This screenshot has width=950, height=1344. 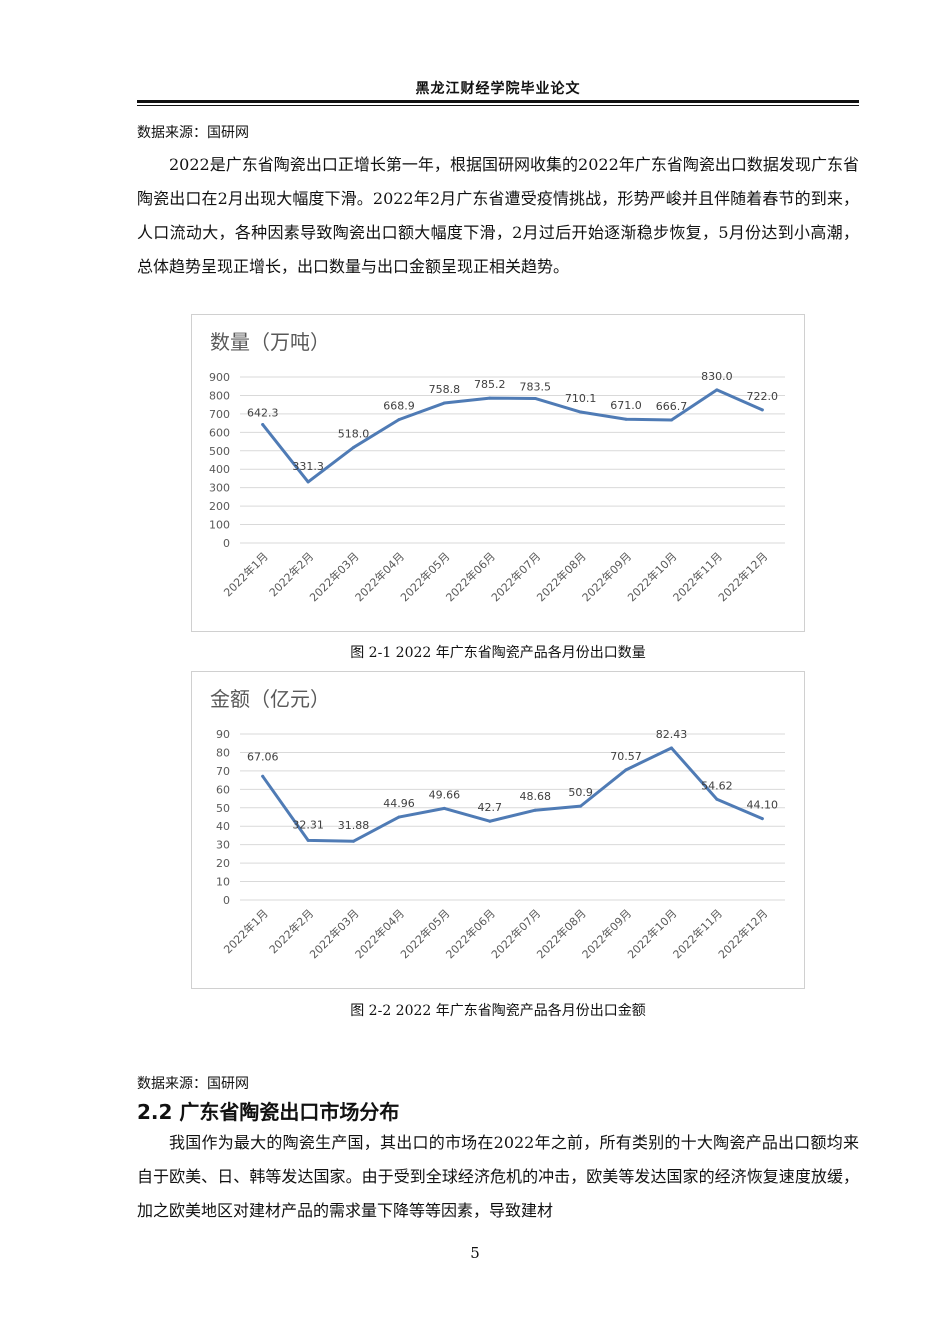 I want to click on data-label: 671.0, so click(x=626, y=405).